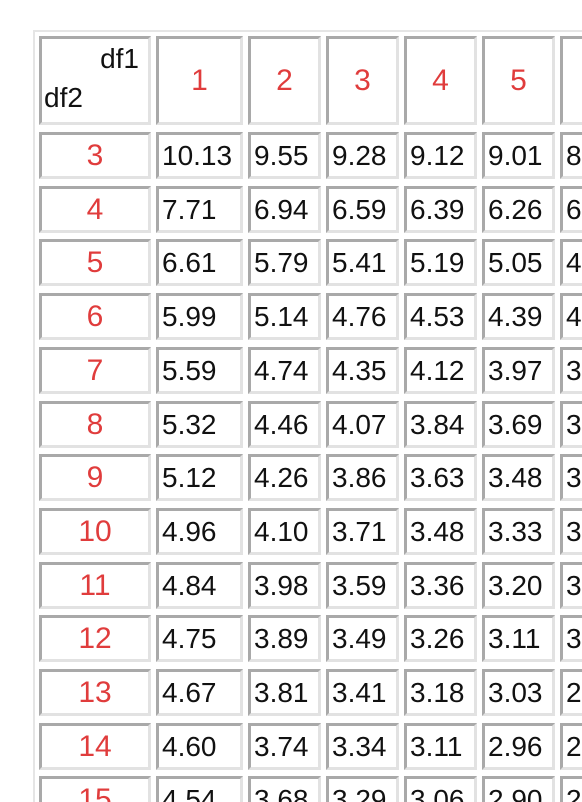 The image size is (582, 802). I want to click on row-header-df2: 9, so click(95, 477).